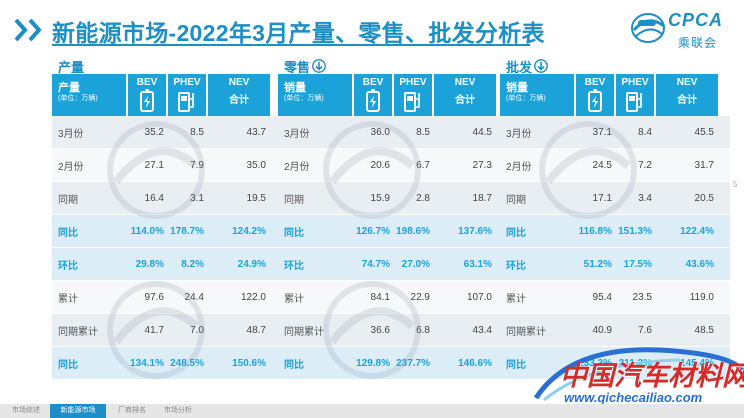 The image size is (744, 418). Describe the element at coordinates (645, 165) in the screenshot. I see `table-cell-phev: 7.2` at that location.